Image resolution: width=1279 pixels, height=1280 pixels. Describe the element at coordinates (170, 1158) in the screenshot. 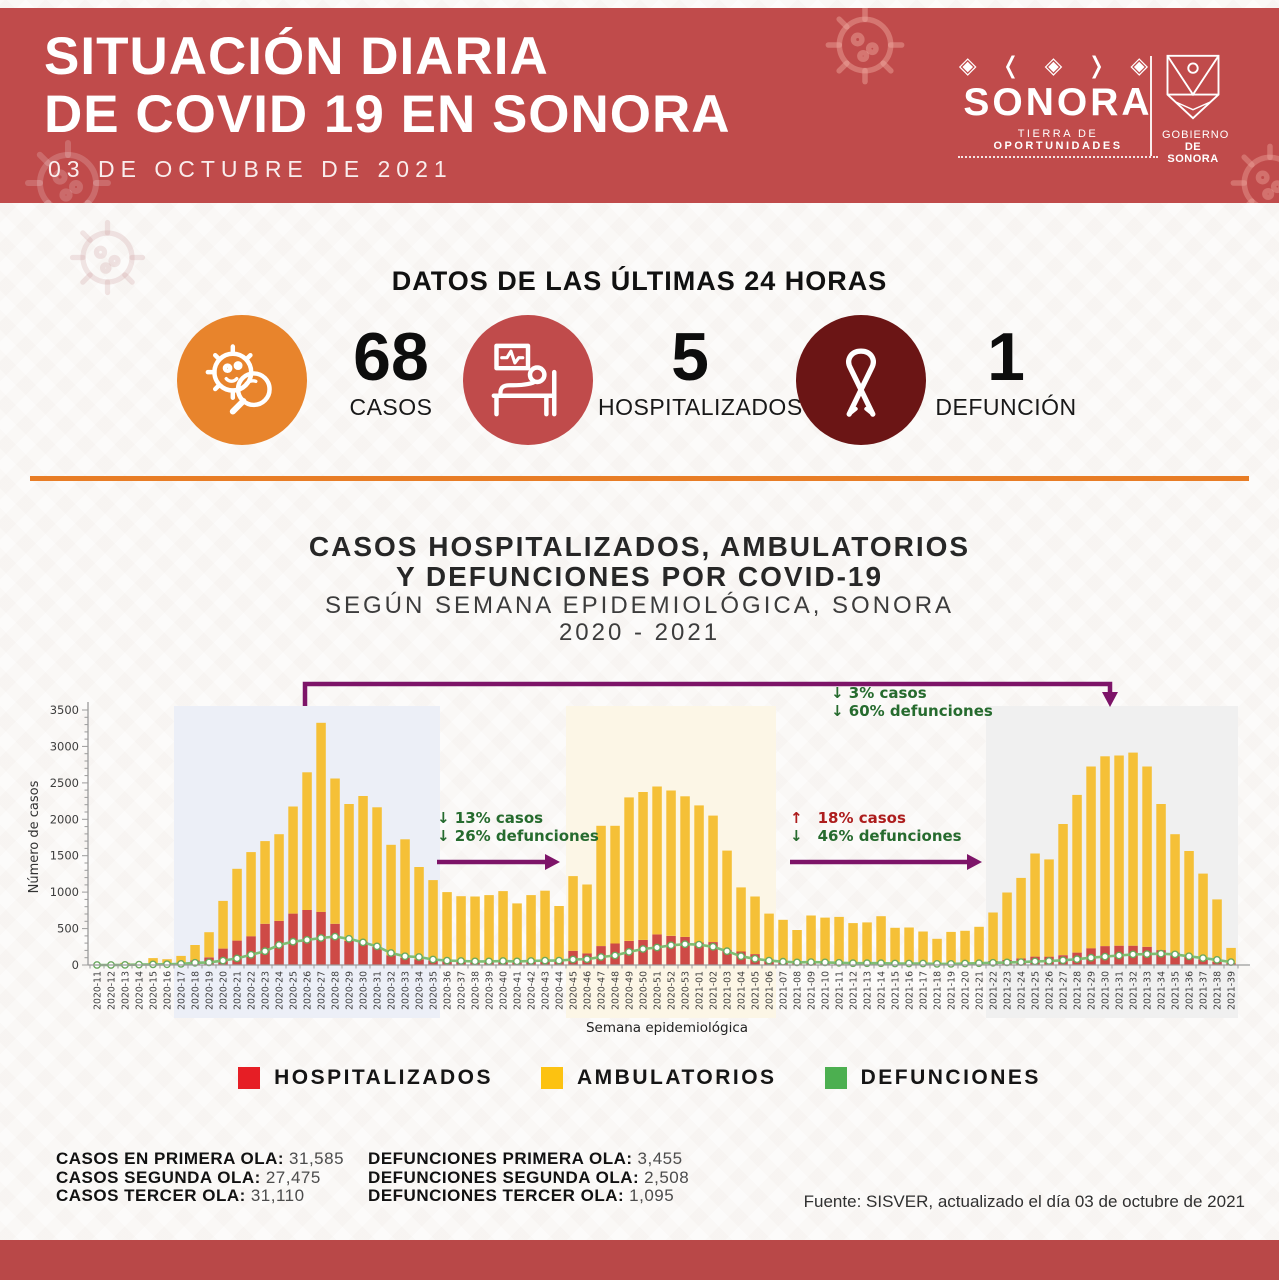

I see `summary-label: CASOS EN PRIMERA OLA:` at that location.